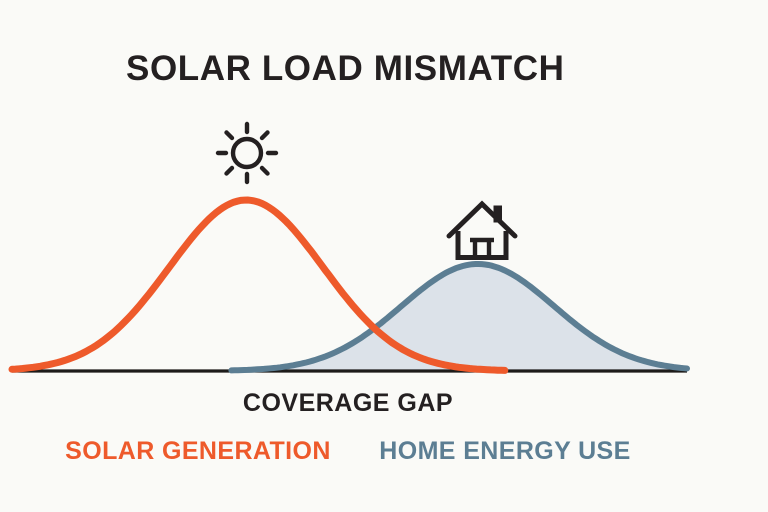 Image resolution: width=768 pixels, height=512 pixels. I want to click on page-title: SOLAR LOAD MISMATCH, so click(345, 68).